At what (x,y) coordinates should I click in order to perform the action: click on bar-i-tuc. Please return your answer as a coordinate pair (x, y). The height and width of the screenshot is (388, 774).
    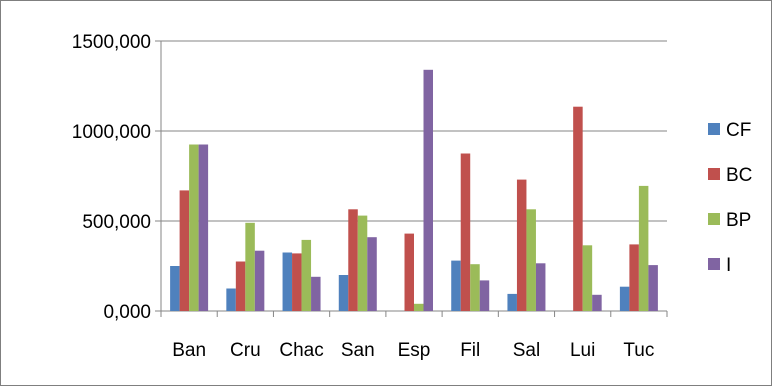
    Looking at the image, I should click on (653, 288).